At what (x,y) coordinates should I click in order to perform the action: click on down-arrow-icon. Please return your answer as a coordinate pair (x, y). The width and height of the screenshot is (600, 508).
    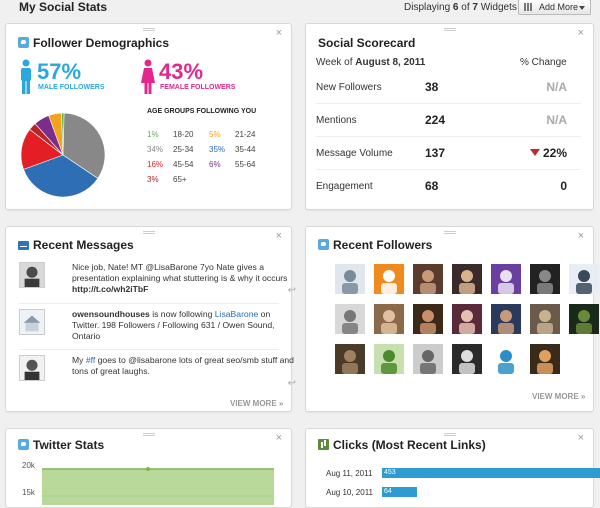
    Looking at the image, I should click on (534, 152).